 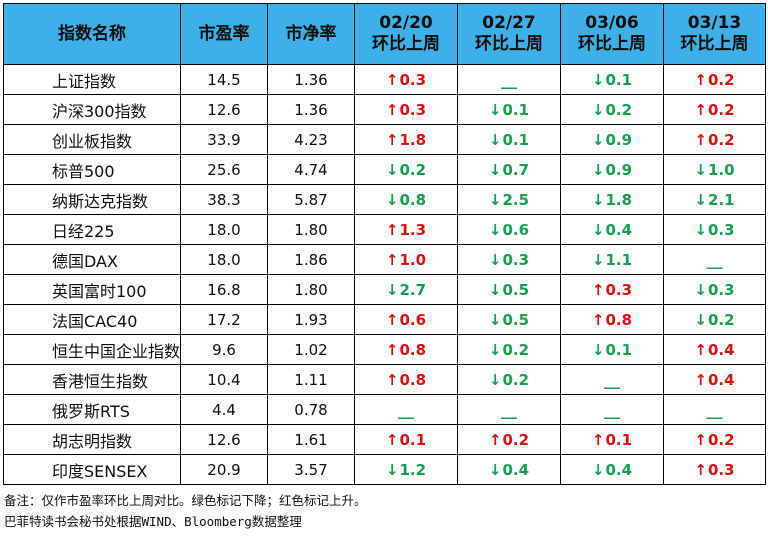 I want to click on pb-cell: 4.74, so click(x=311, y=169).